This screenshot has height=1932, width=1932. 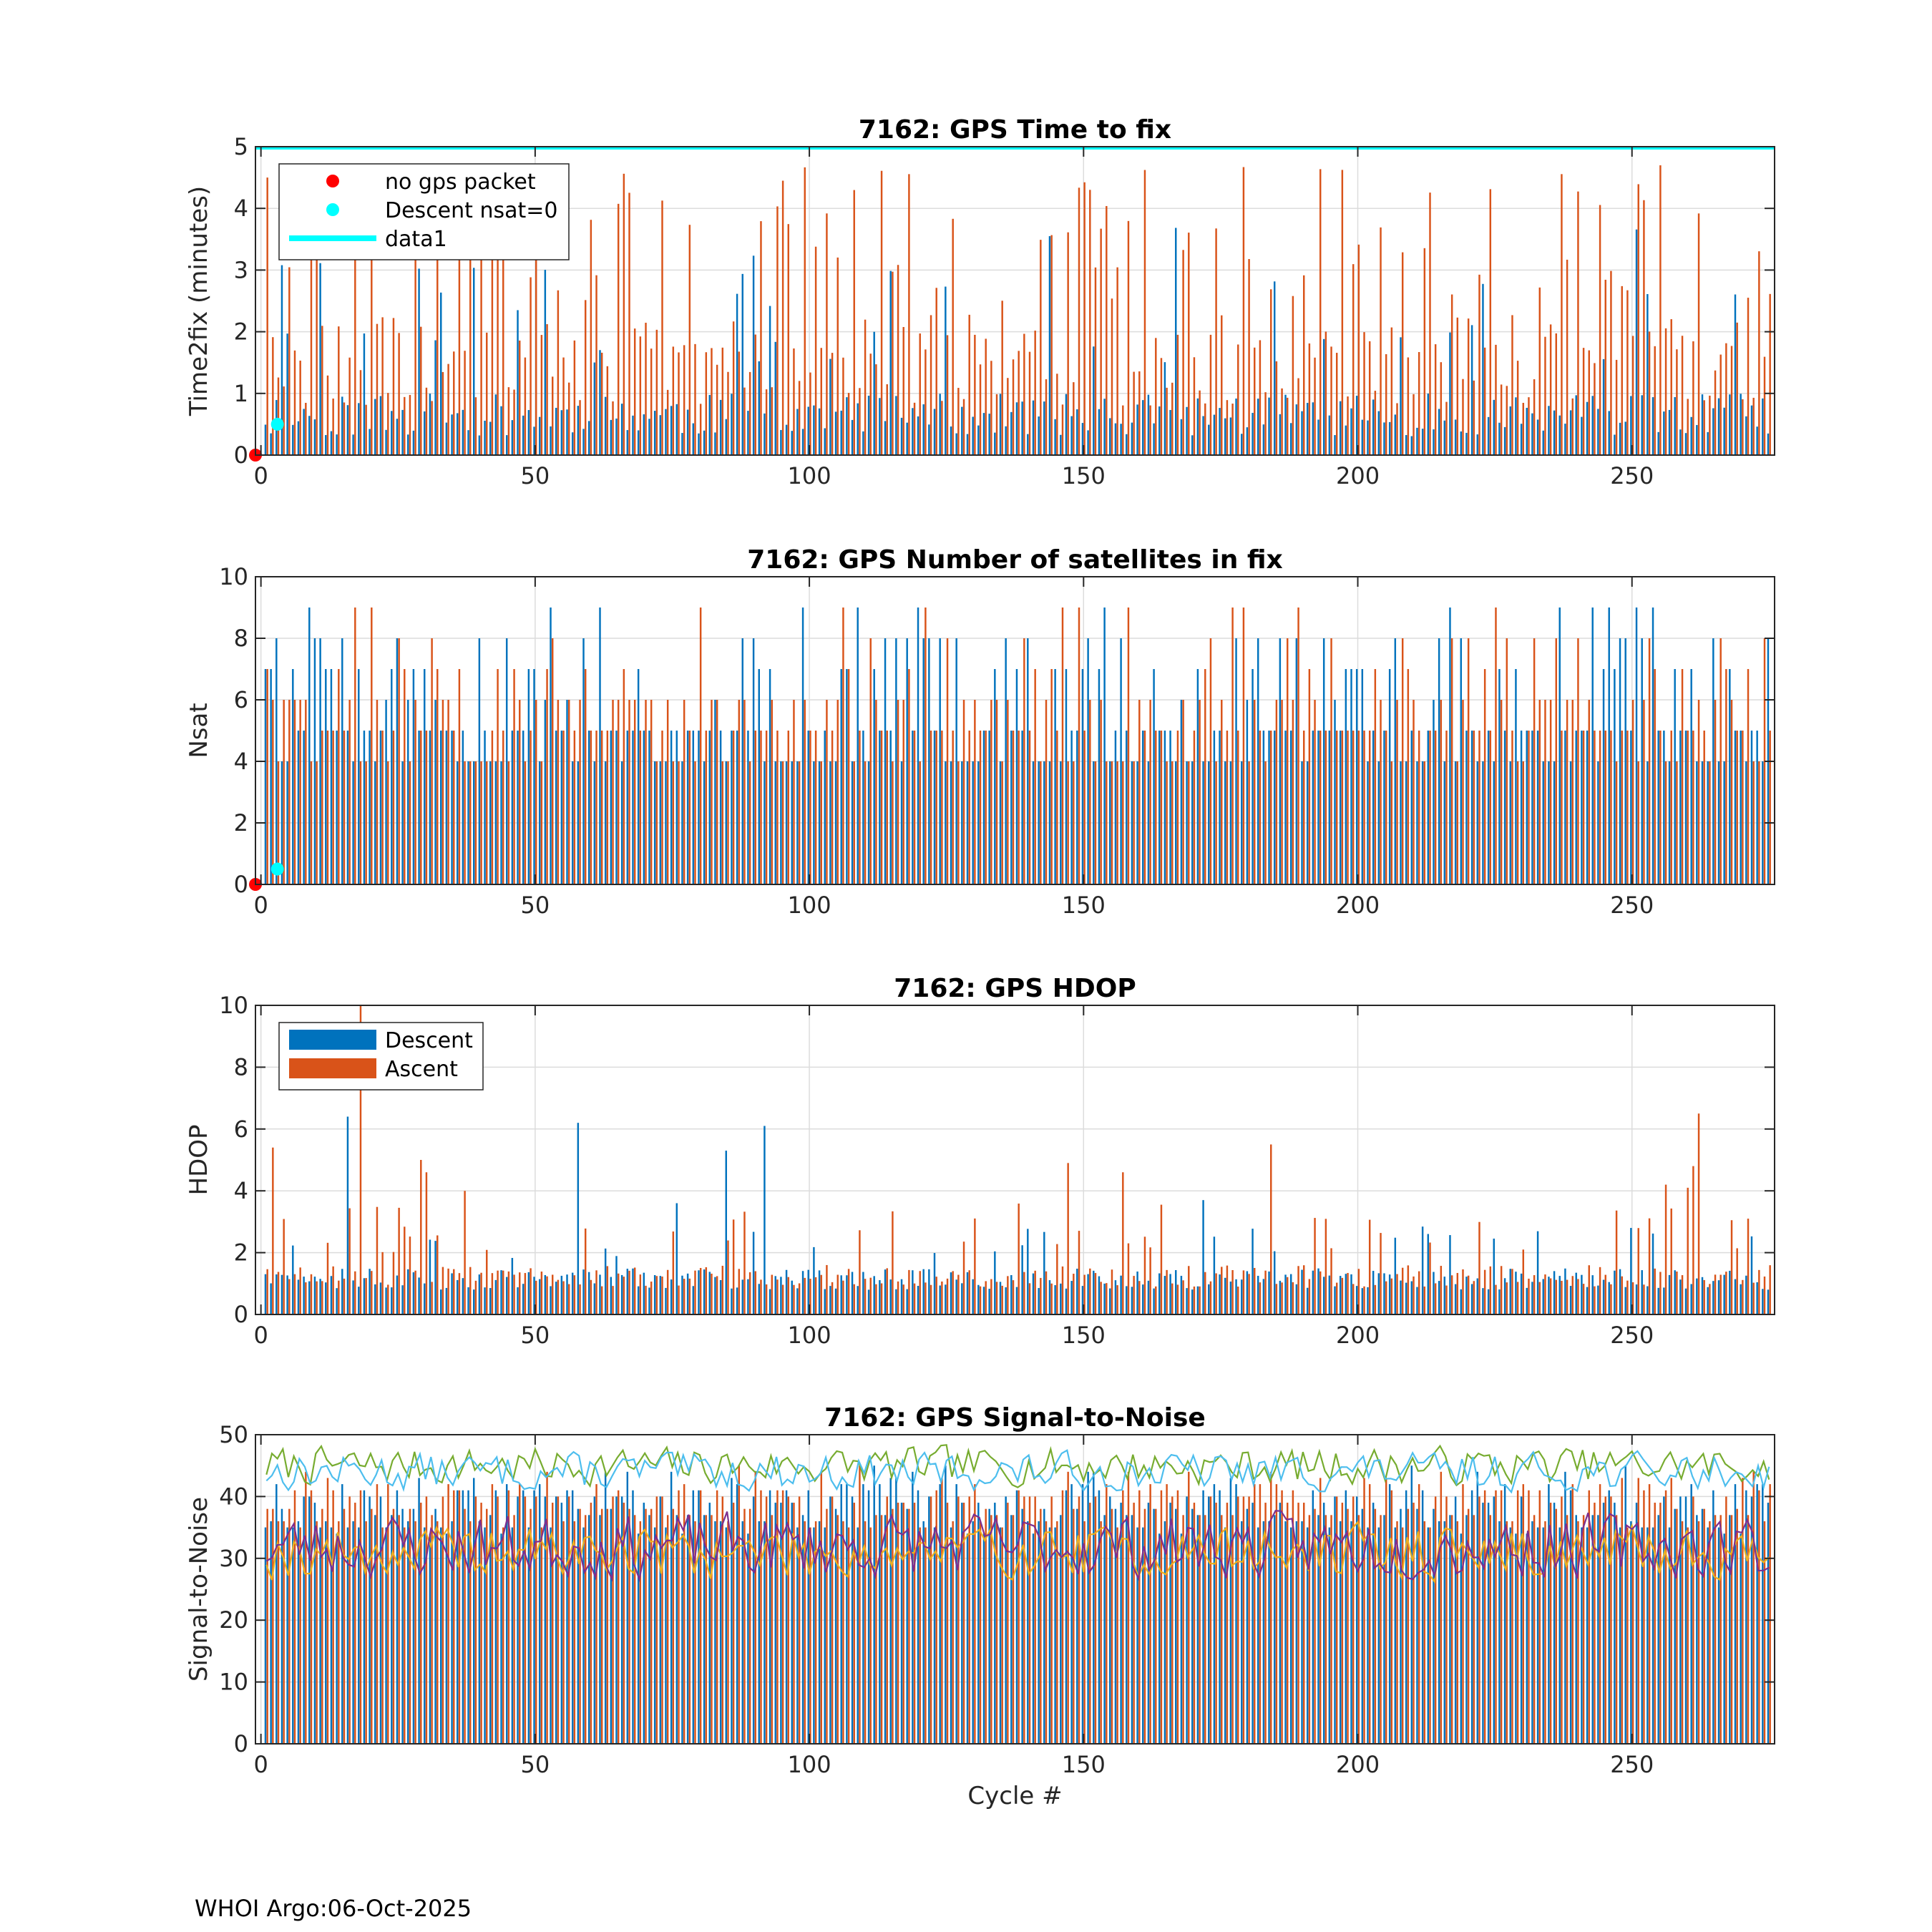 I want to click on x-tick-label: 250, so click(x=1632, y=905).